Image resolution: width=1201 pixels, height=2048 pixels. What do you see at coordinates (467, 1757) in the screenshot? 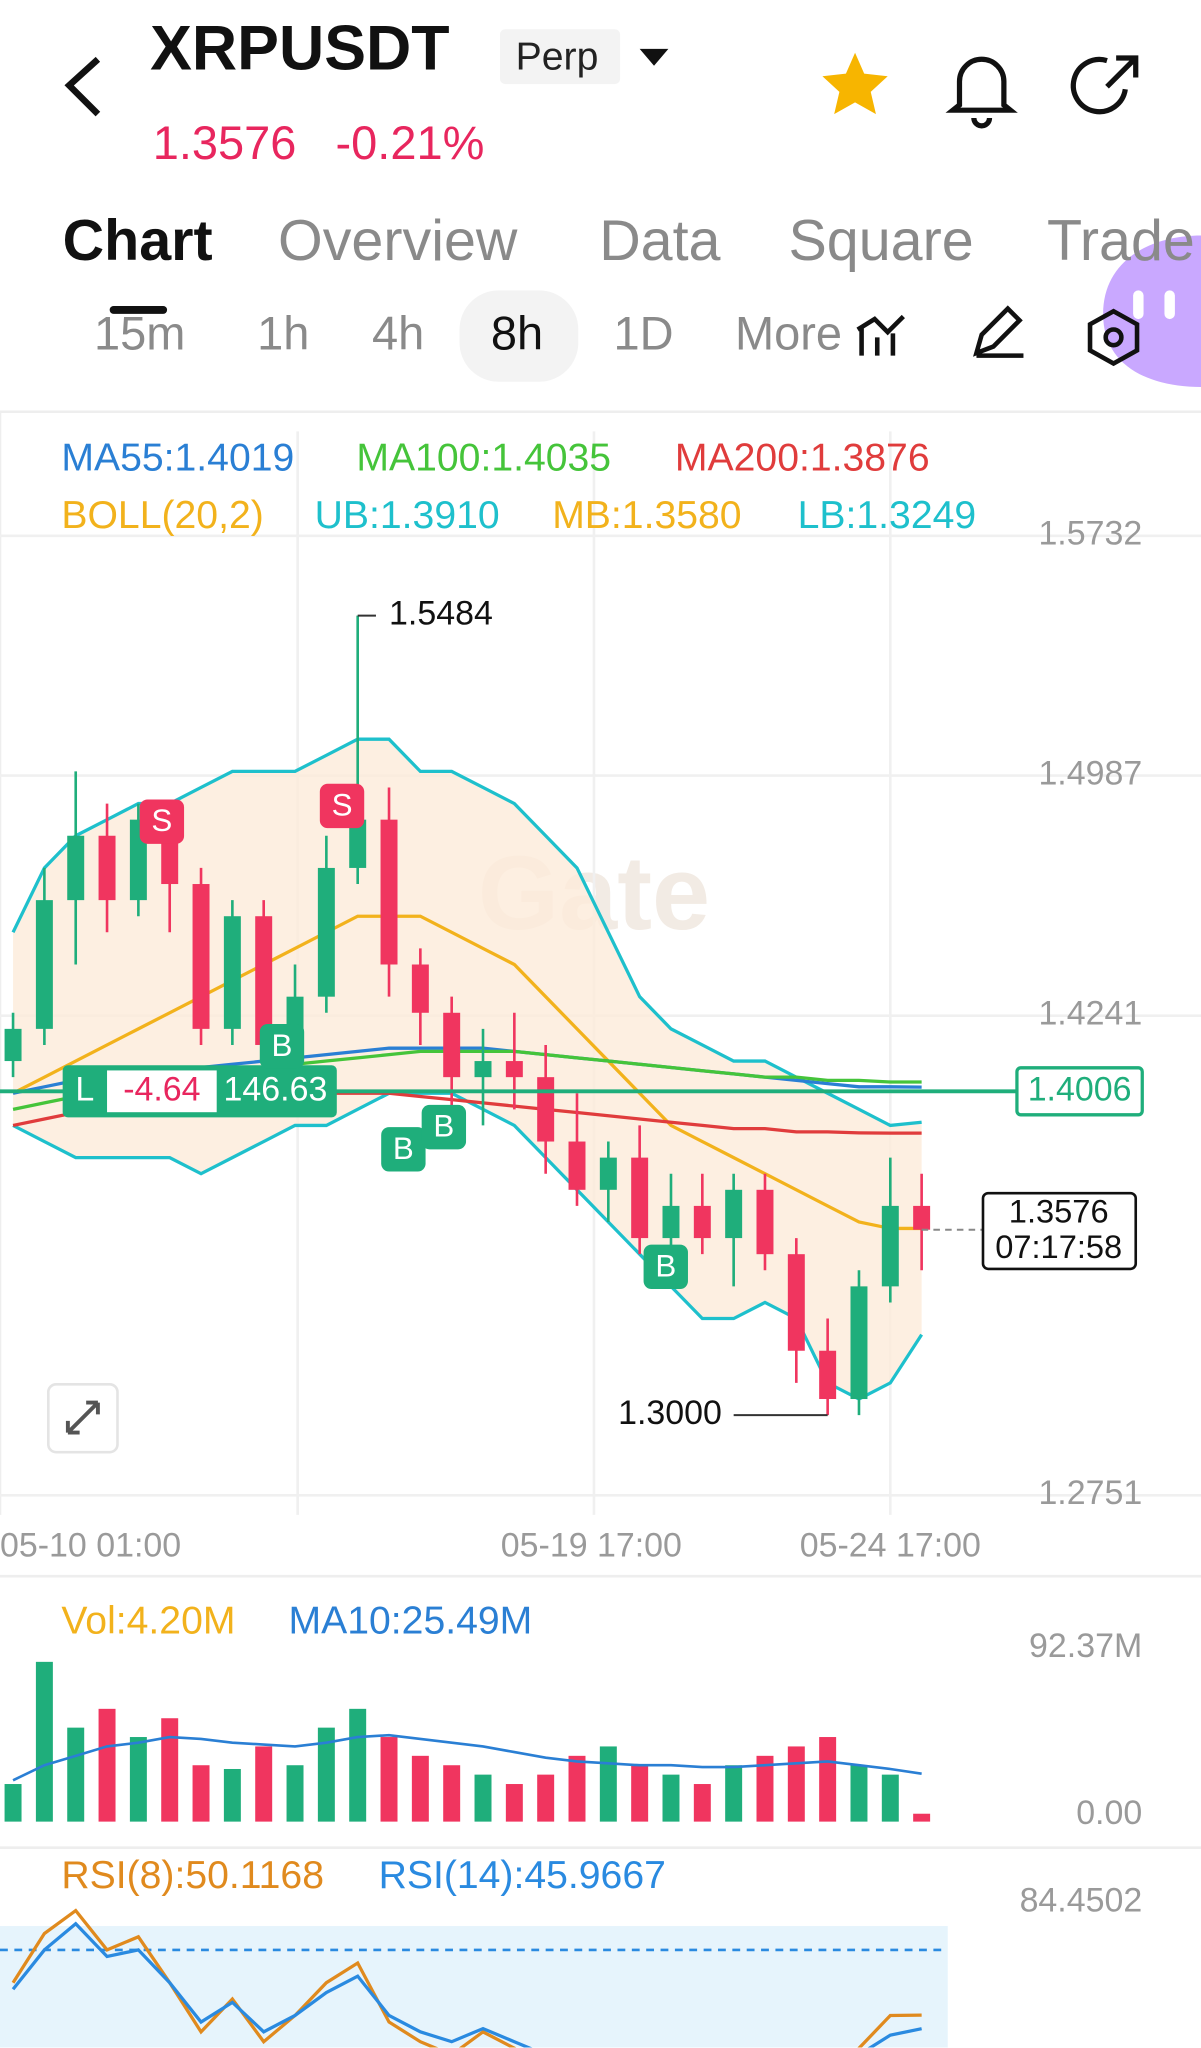
I see `volume-ma-line` at bounding box center [467, 1757].